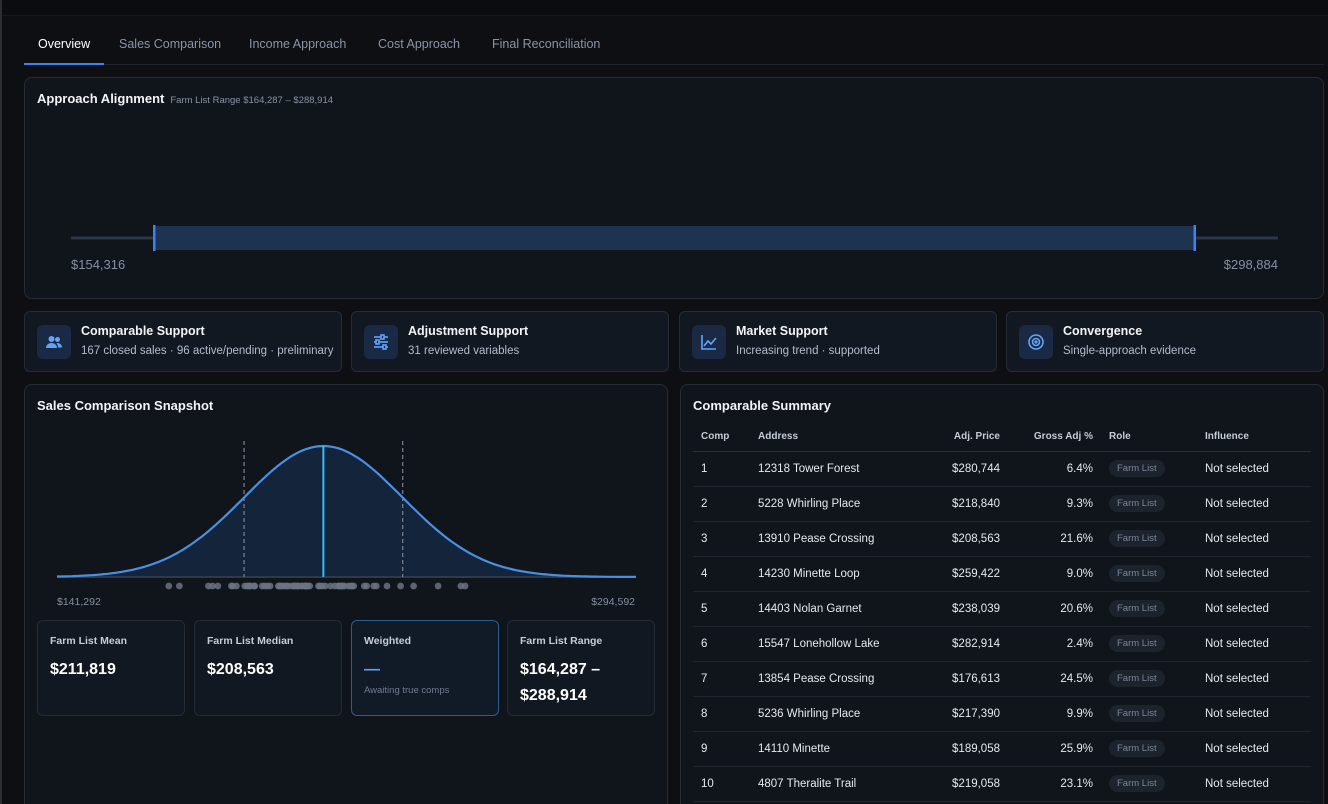  I want to click on weighted-note: Awaiting true comps, so click(407, 690).